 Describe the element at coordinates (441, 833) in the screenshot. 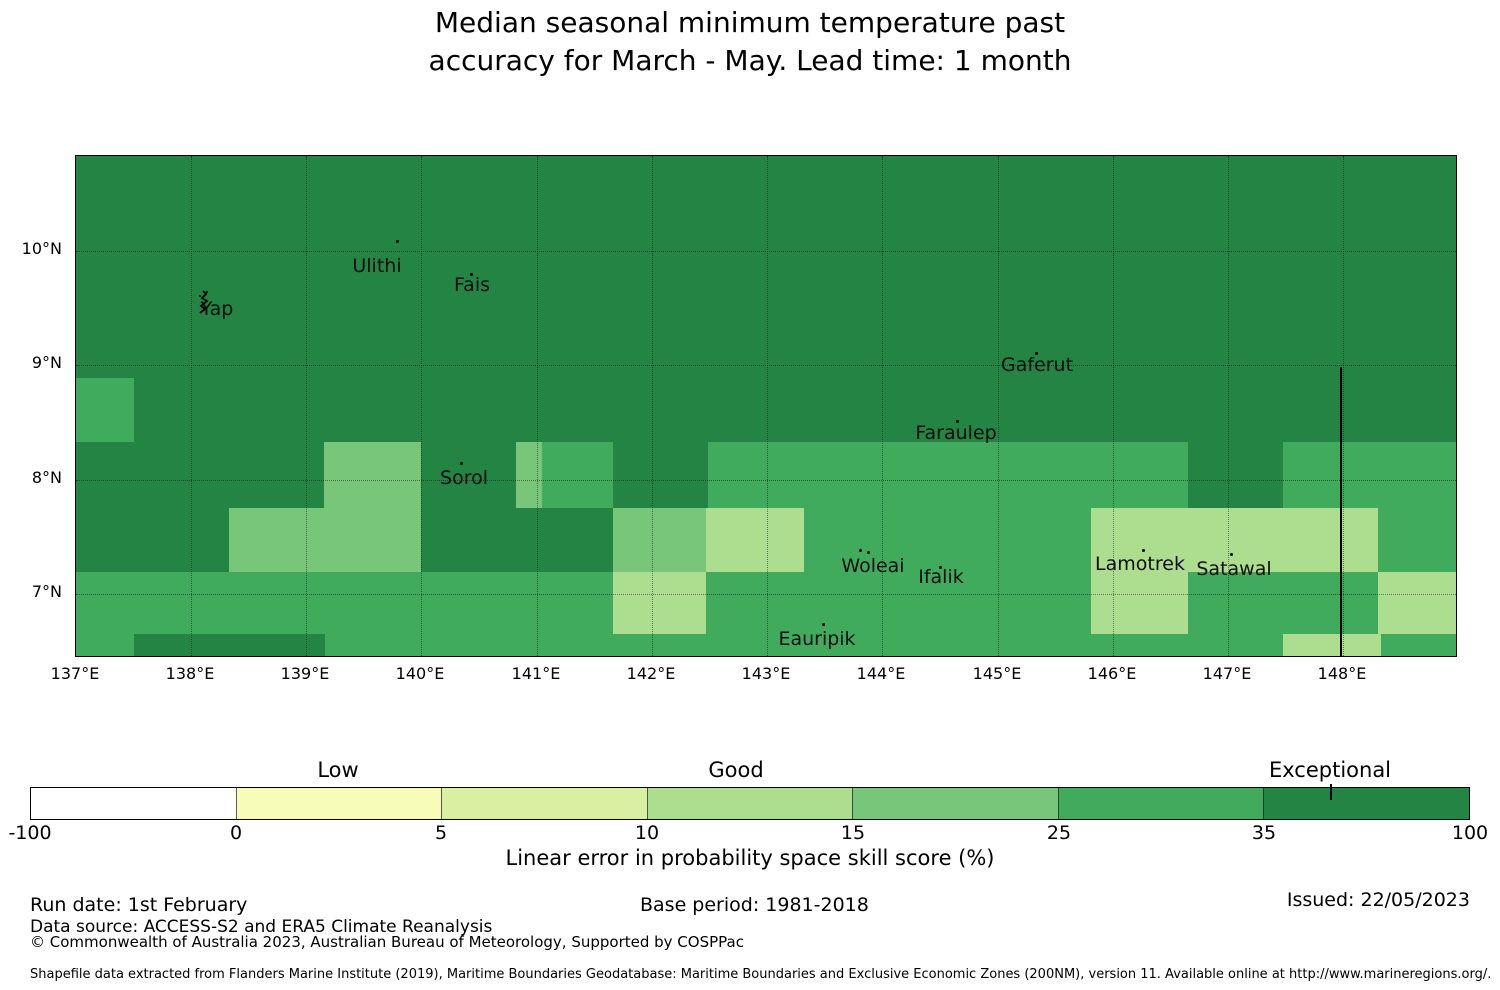

I see `colorbar-tick-label: 5` at that location.